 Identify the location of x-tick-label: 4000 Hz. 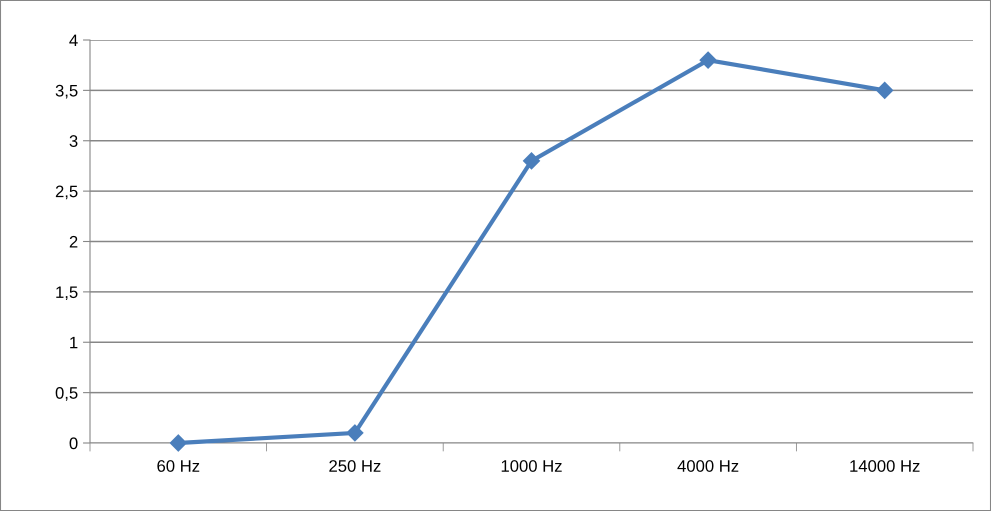
(707, 466).